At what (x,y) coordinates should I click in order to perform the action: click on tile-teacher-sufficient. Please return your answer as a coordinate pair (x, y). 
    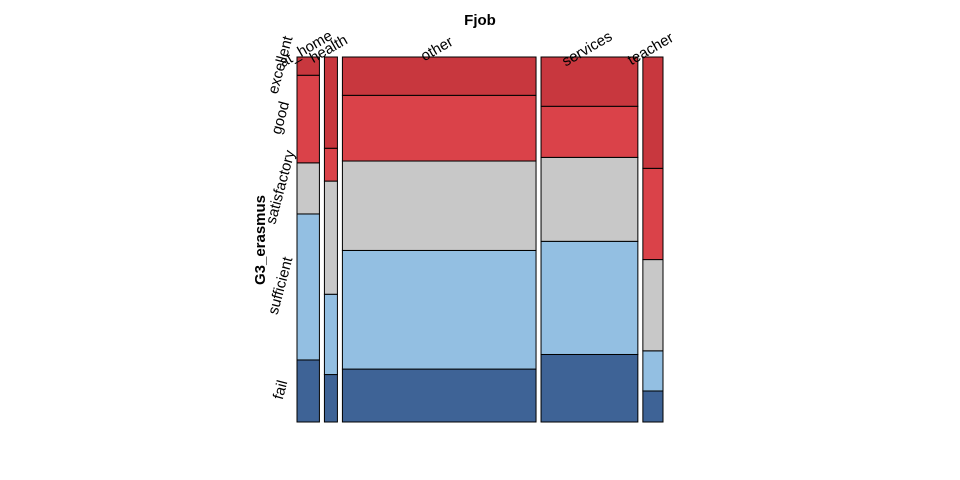
    Looking at the image, I should click on (653, 371).